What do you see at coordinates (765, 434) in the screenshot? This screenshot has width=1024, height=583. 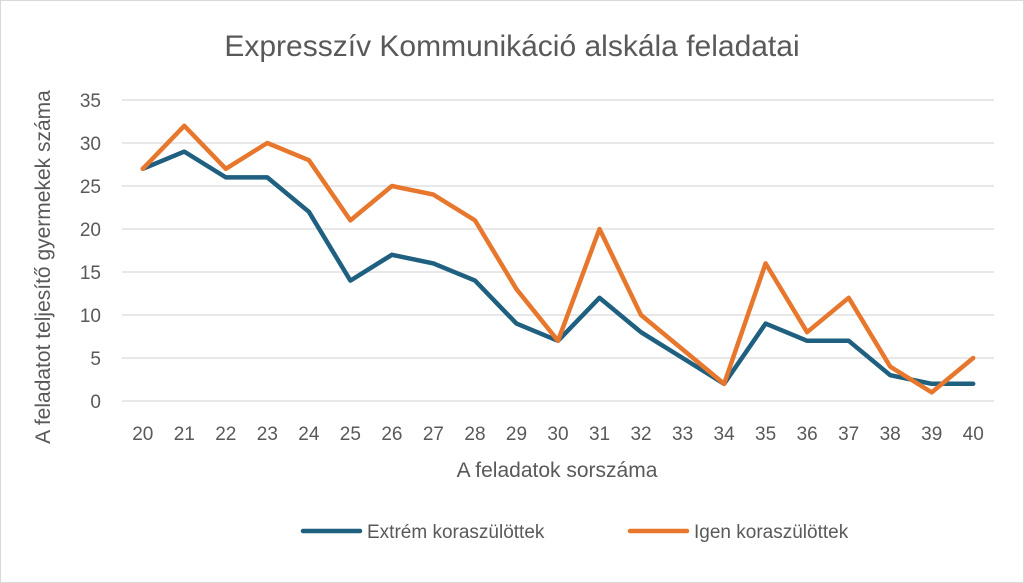 I see `x-tick-label: 35` at bounding box center [765, 434].